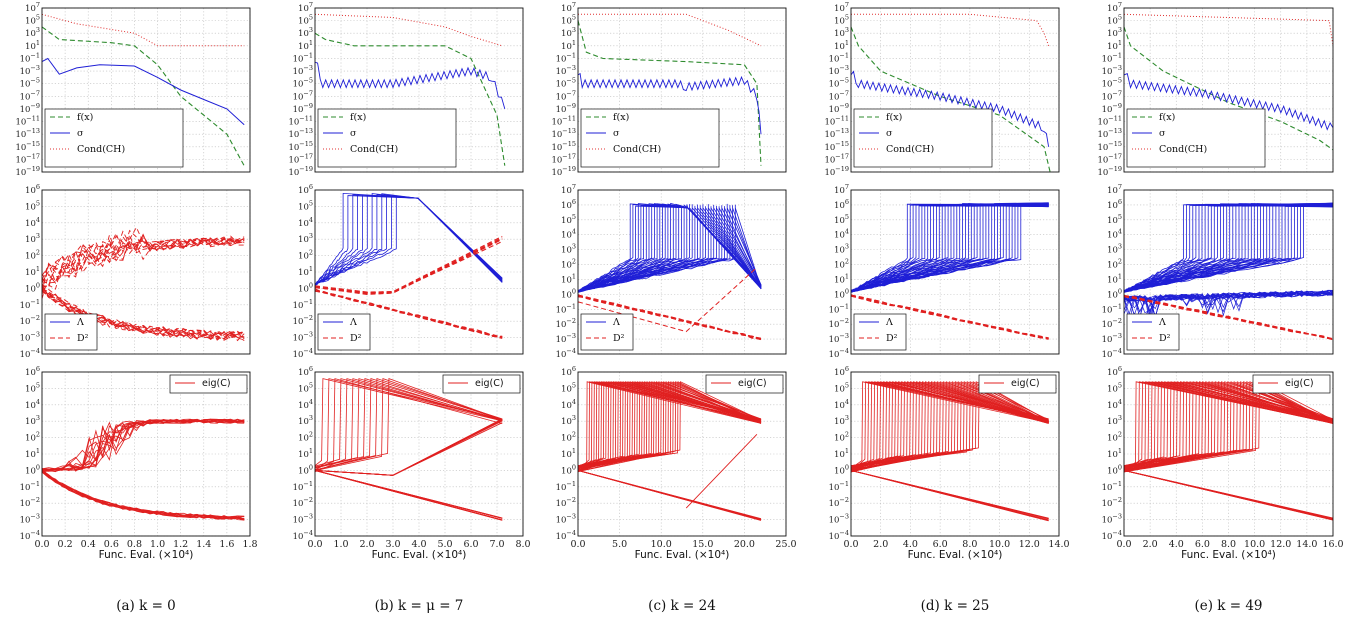  I want to click on x-tick-label: 0.0, so click(1123, 544).